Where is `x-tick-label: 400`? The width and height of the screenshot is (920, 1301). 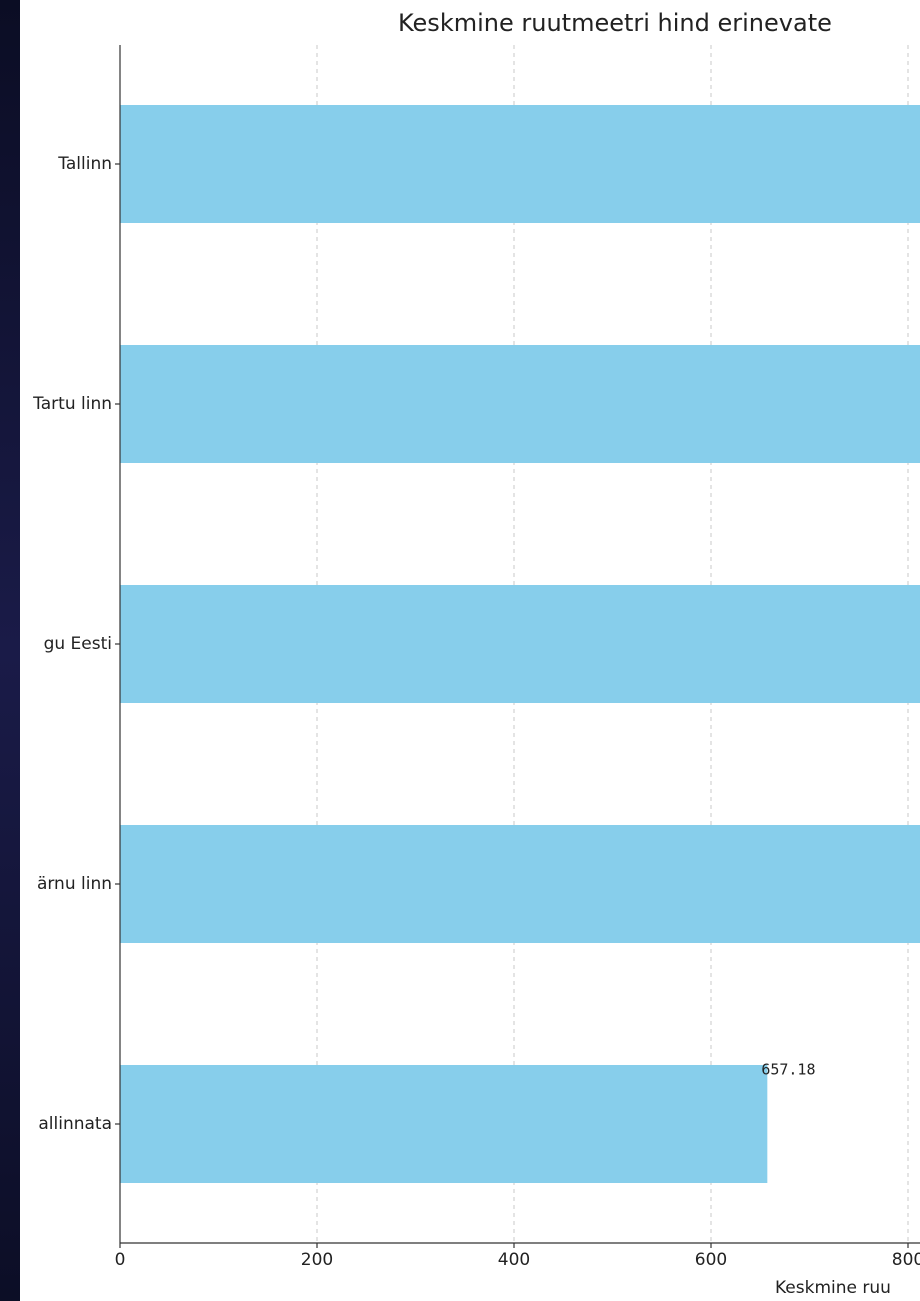 x-tick-label: 400 is located at coordinates (514, 1260).